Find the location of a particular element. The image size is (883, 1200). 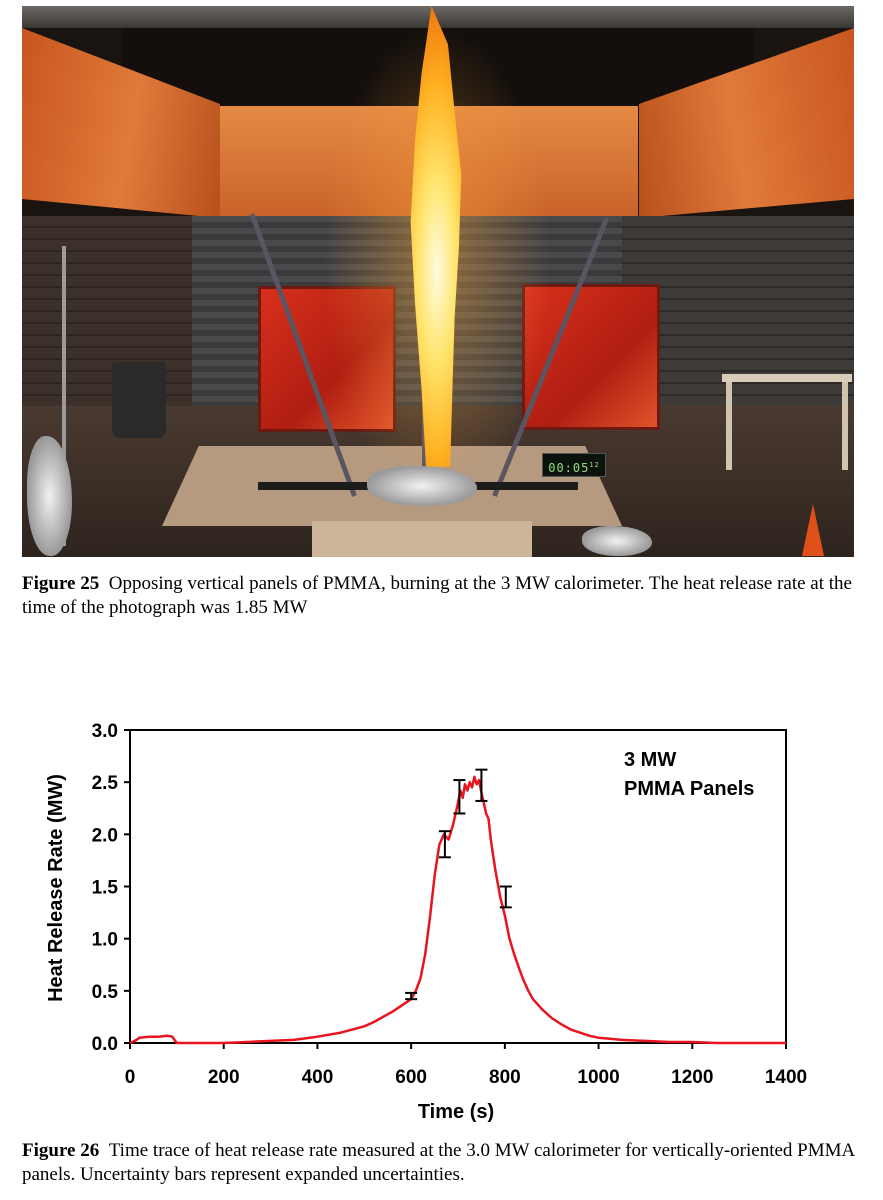

ceiling is located at coordinates (438, 17).